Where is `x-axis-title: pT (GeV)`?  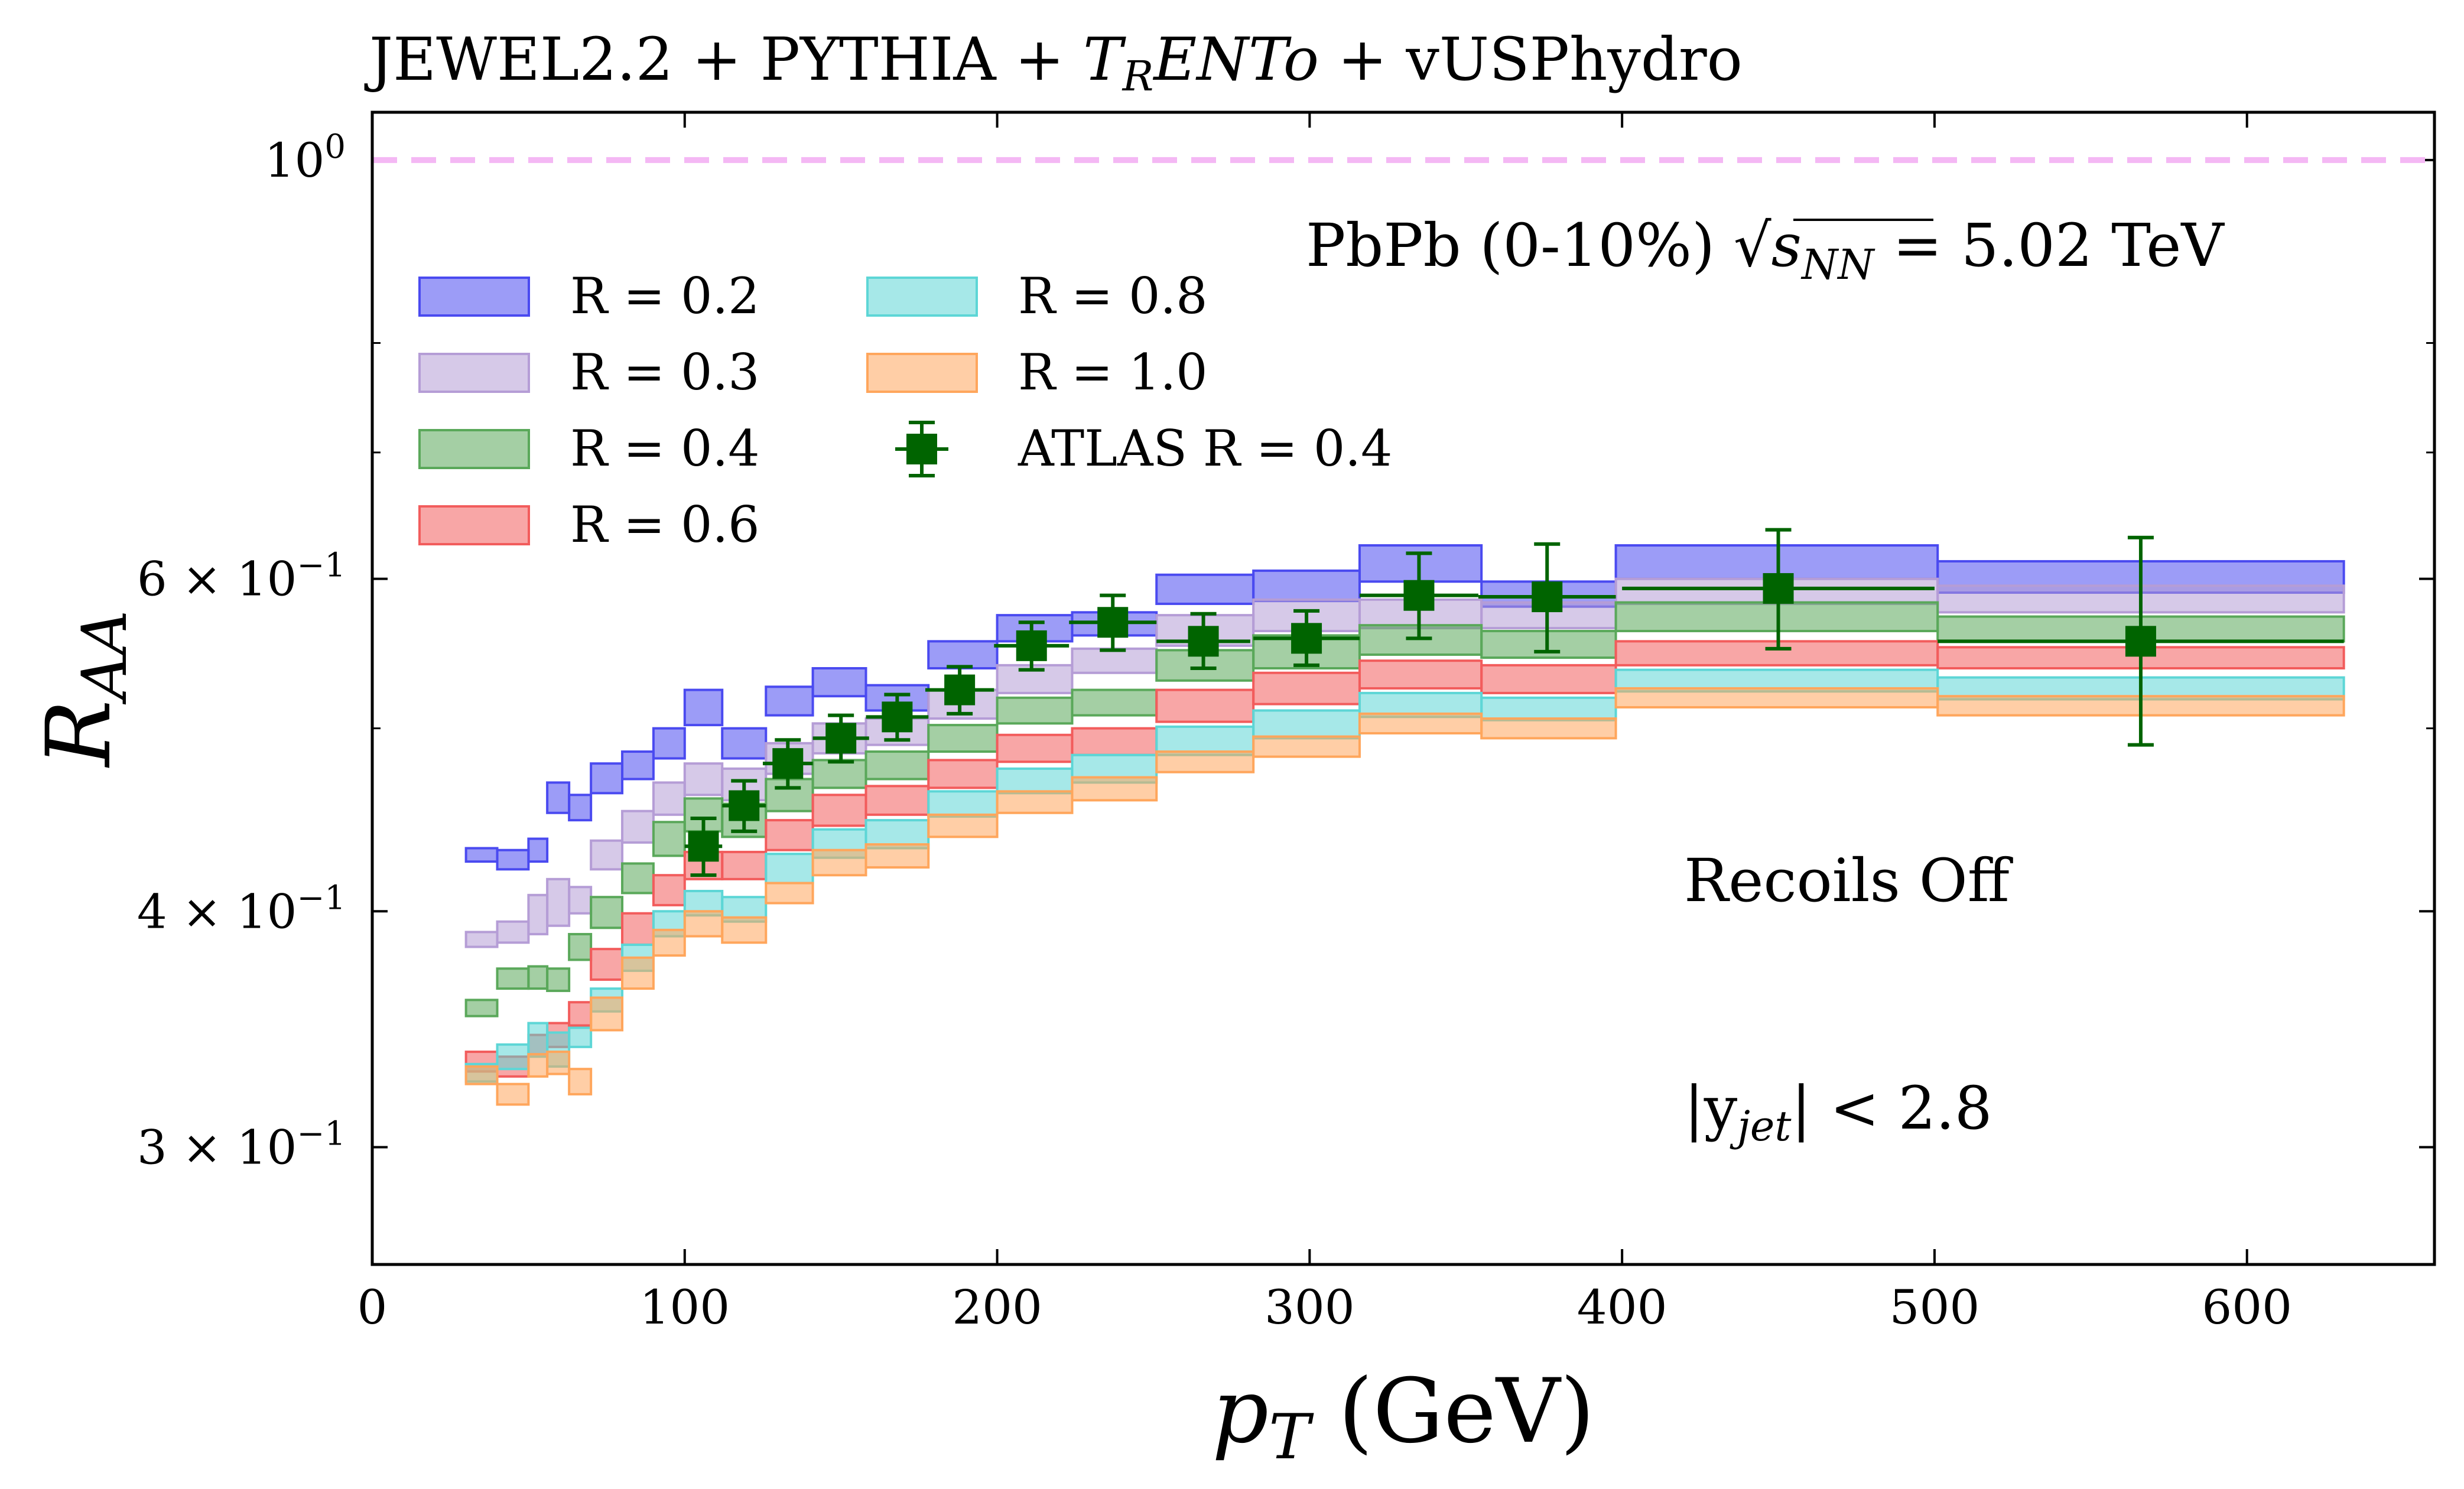 x-axis-title: pT (GeV) is located at coordinates (1403, 1417).